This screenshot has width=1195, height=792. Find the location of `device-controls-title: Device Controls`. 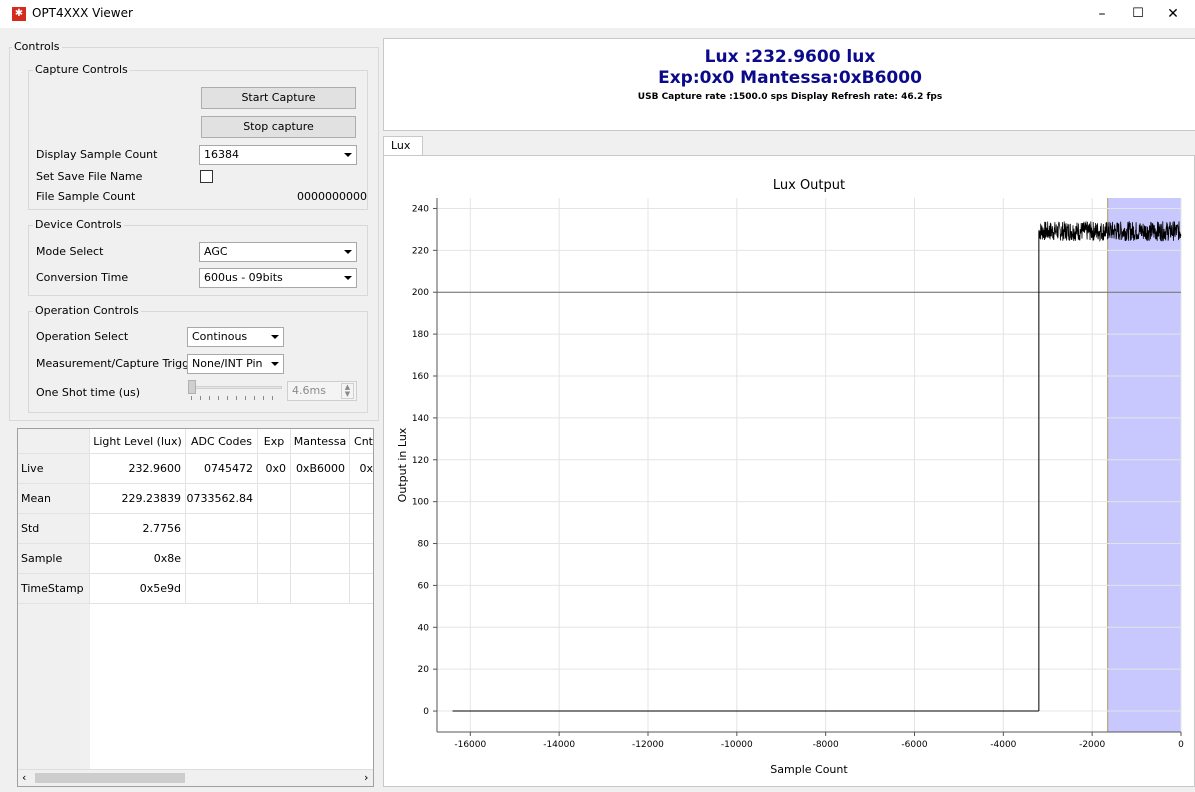

device-controls-title: Device Controls is located at coordinates (78, 224).